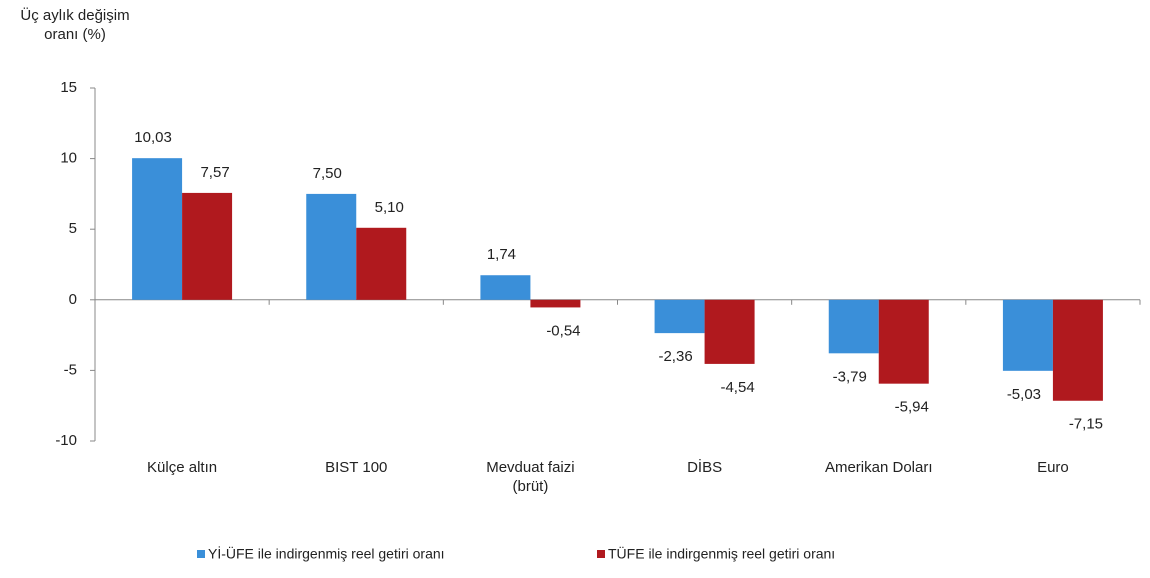  I want to click on value-label: -0,54, so click(563, 330).